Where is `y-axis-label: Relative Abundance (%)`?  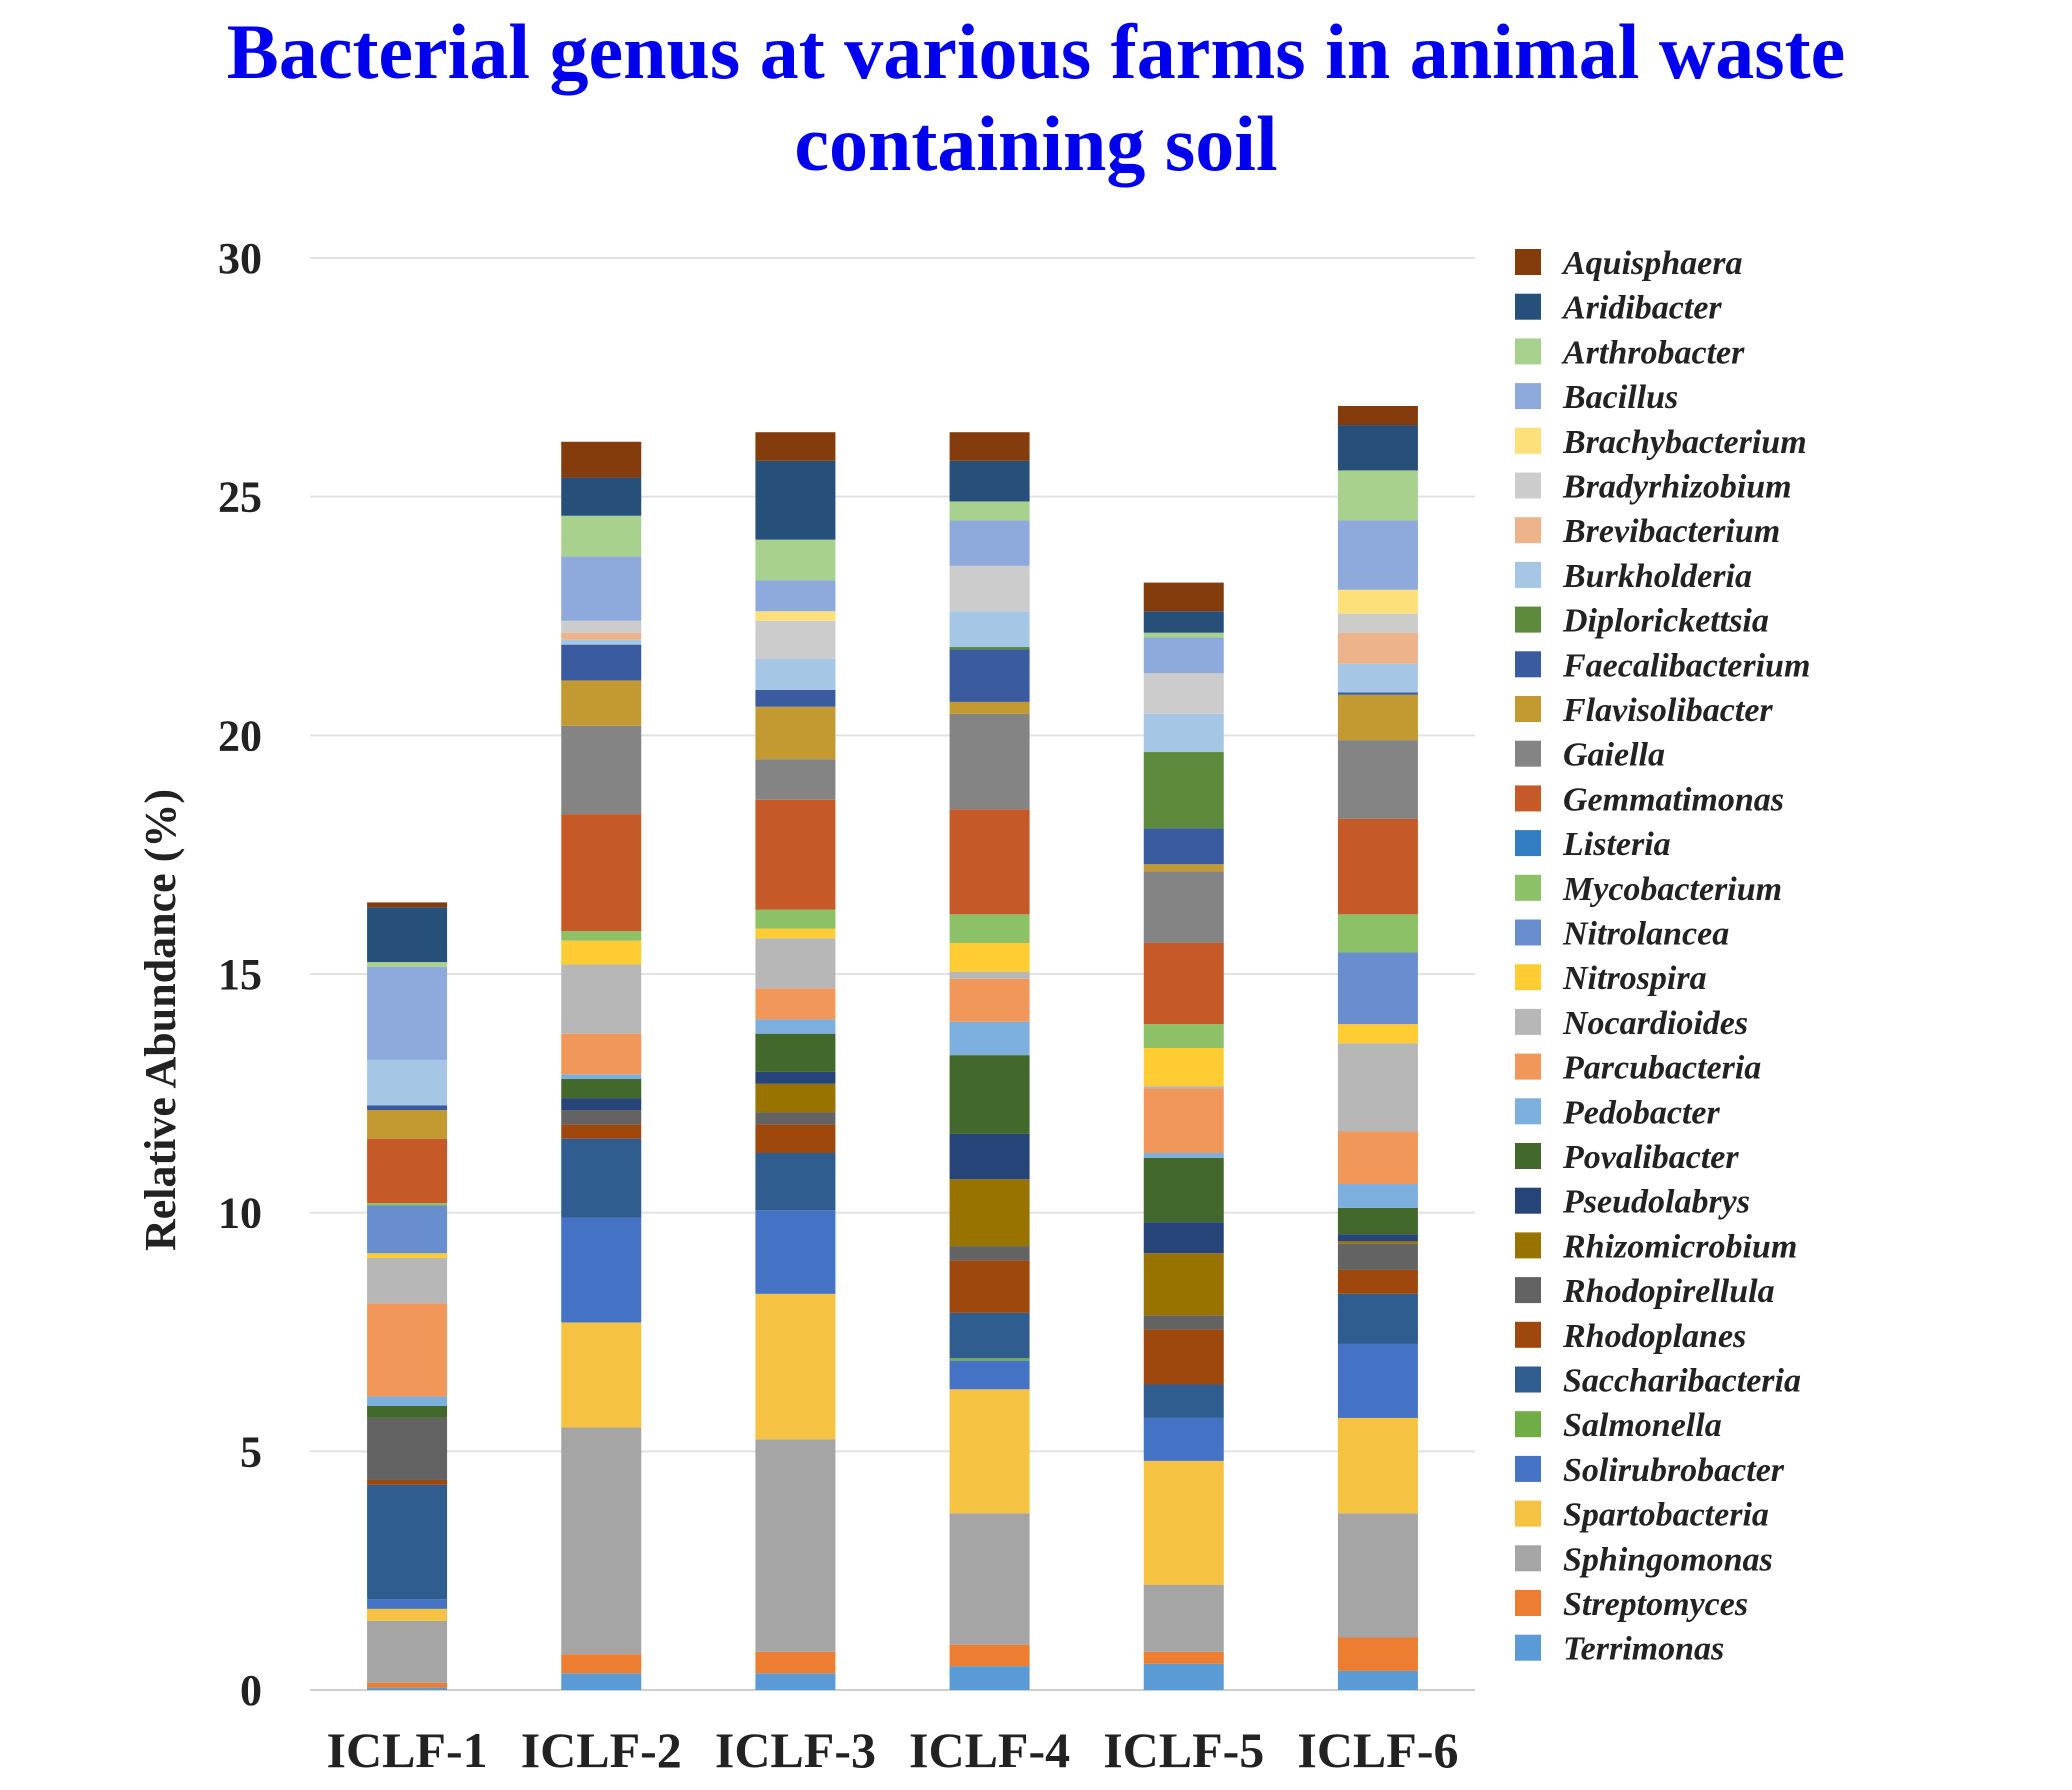 y-axis-label: Relative Abundance (%) is located at coordinates (160, 1020).